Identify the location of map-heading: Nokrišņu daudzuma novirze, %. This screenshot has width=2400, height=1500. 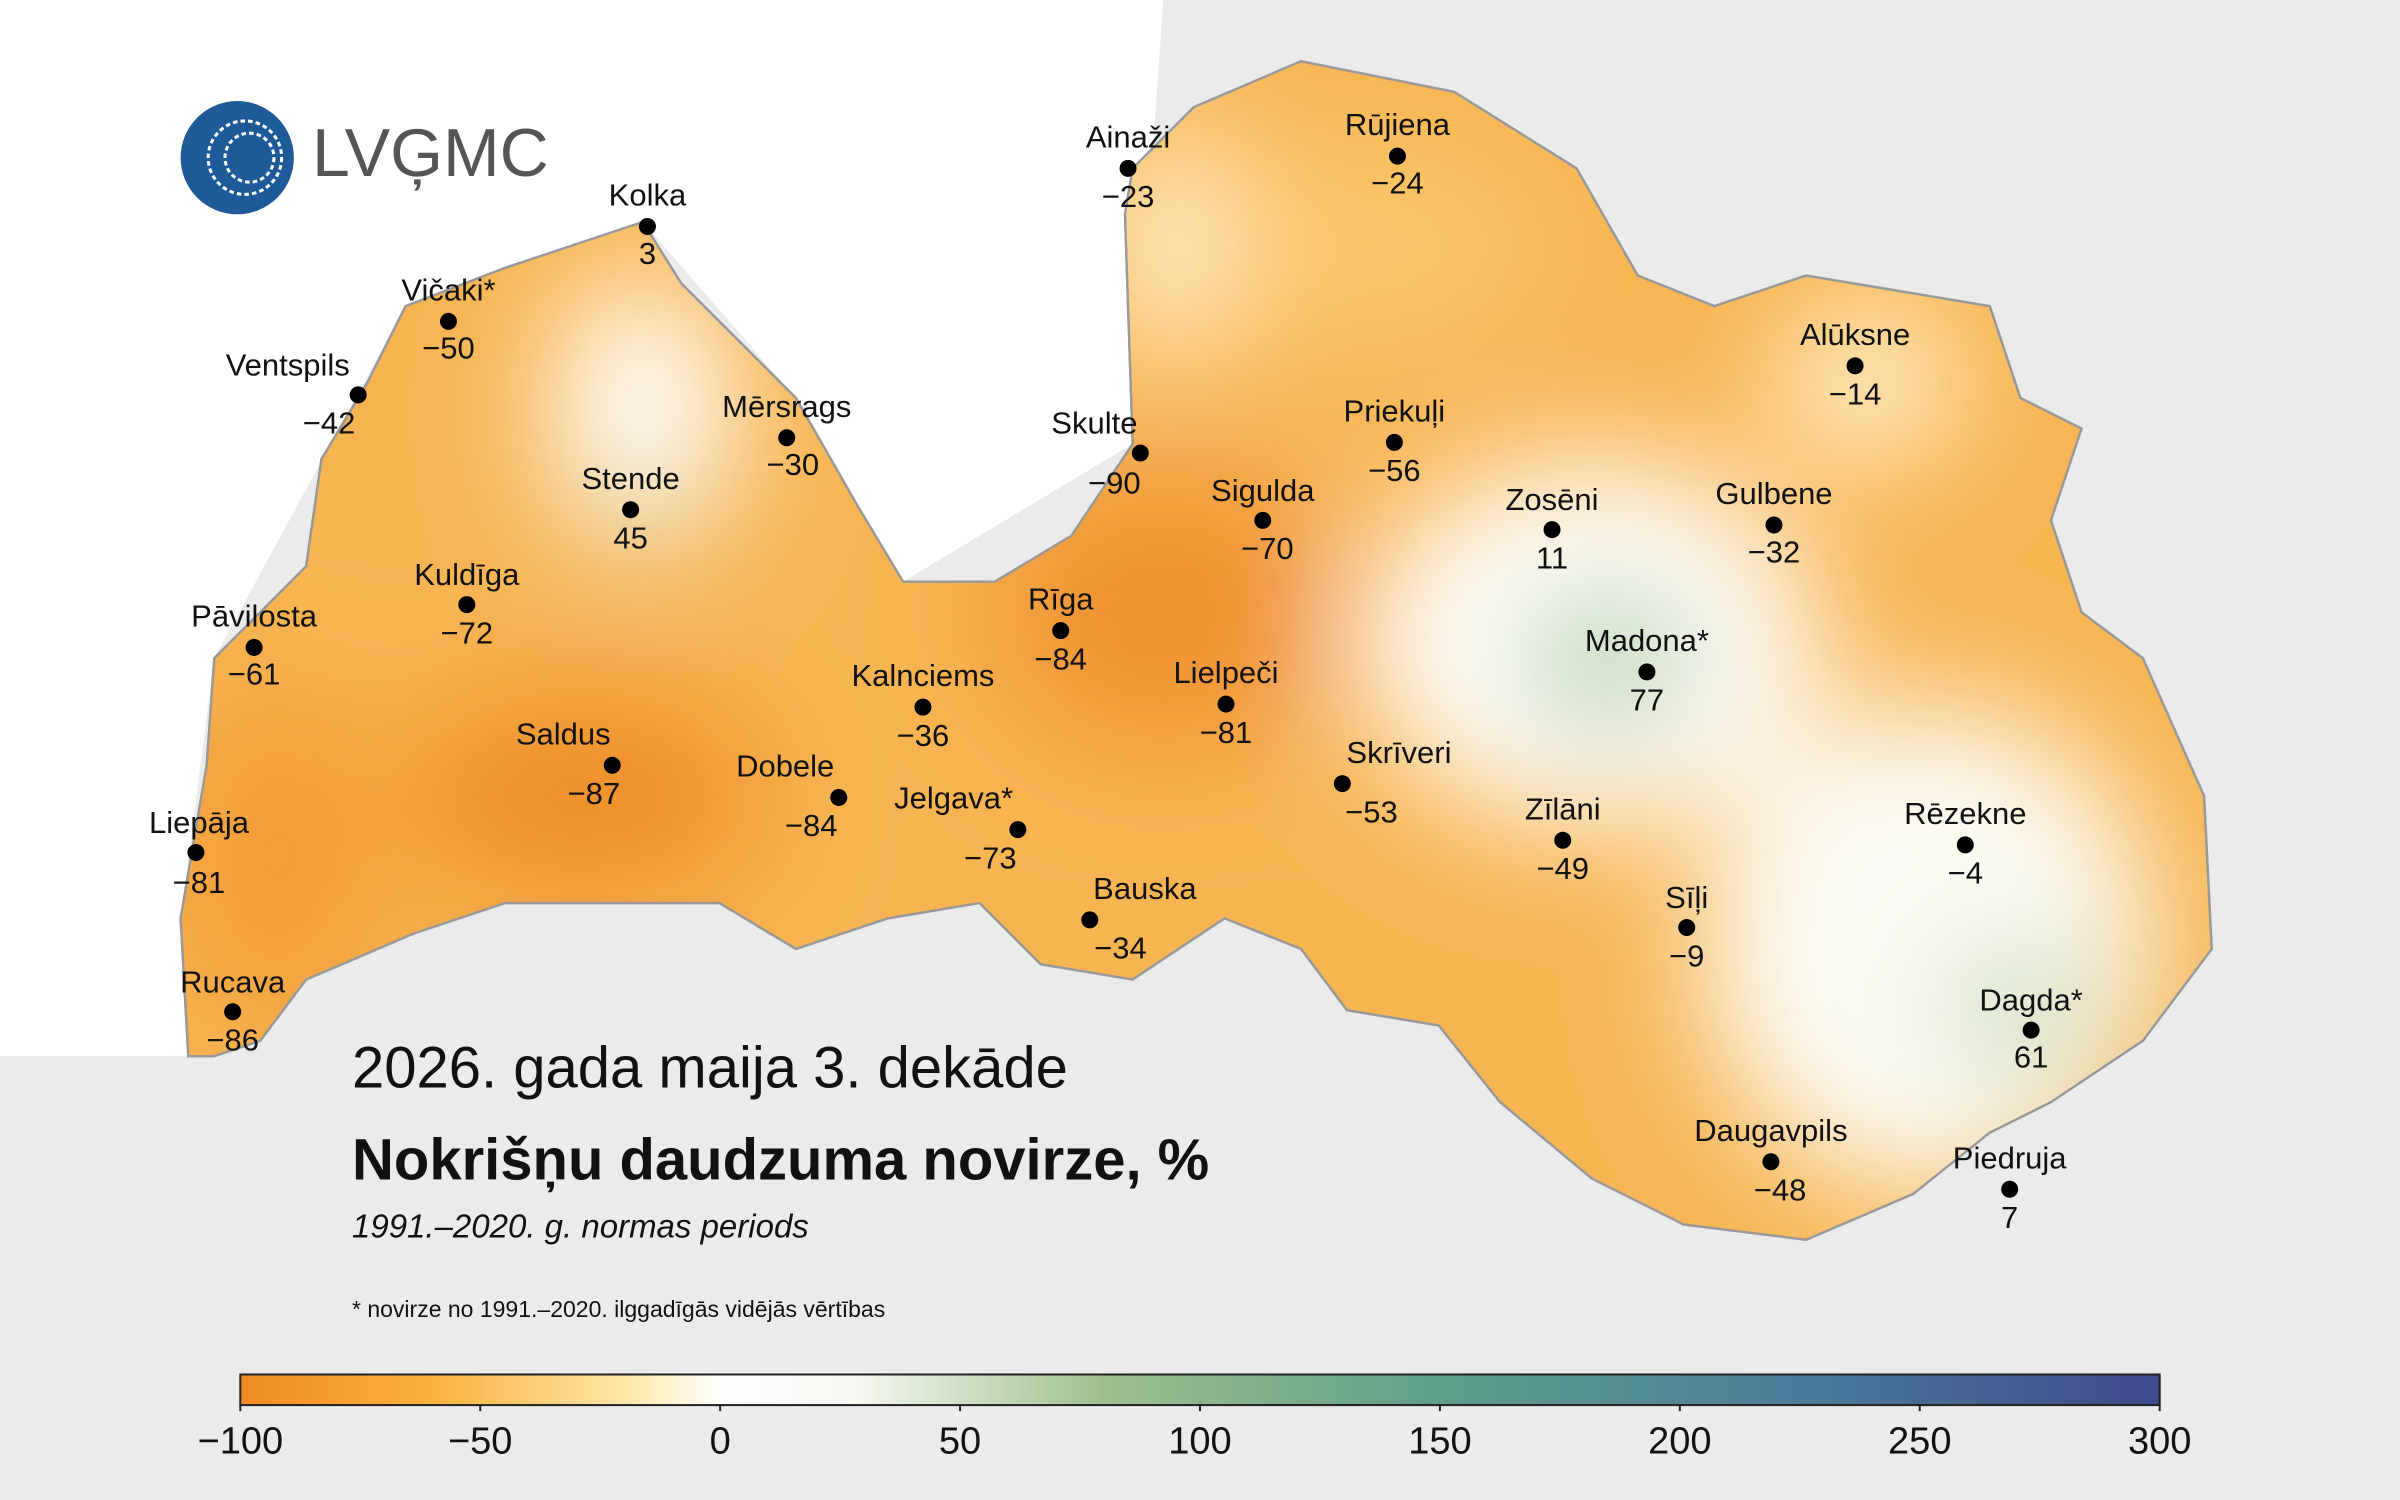
(780, 1159).